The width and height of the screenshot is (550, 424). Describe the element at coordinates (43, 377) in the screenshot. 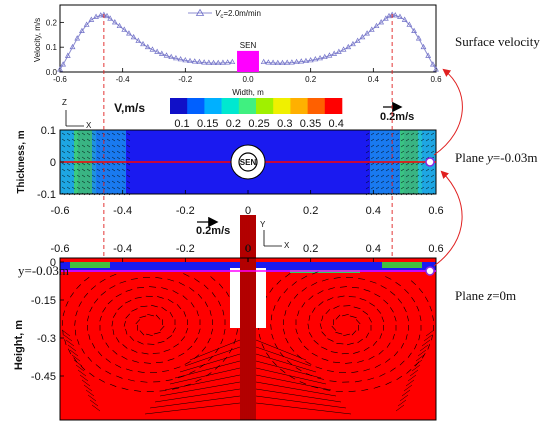

I see `plane-z-ytick-label: -0.45` at that location.